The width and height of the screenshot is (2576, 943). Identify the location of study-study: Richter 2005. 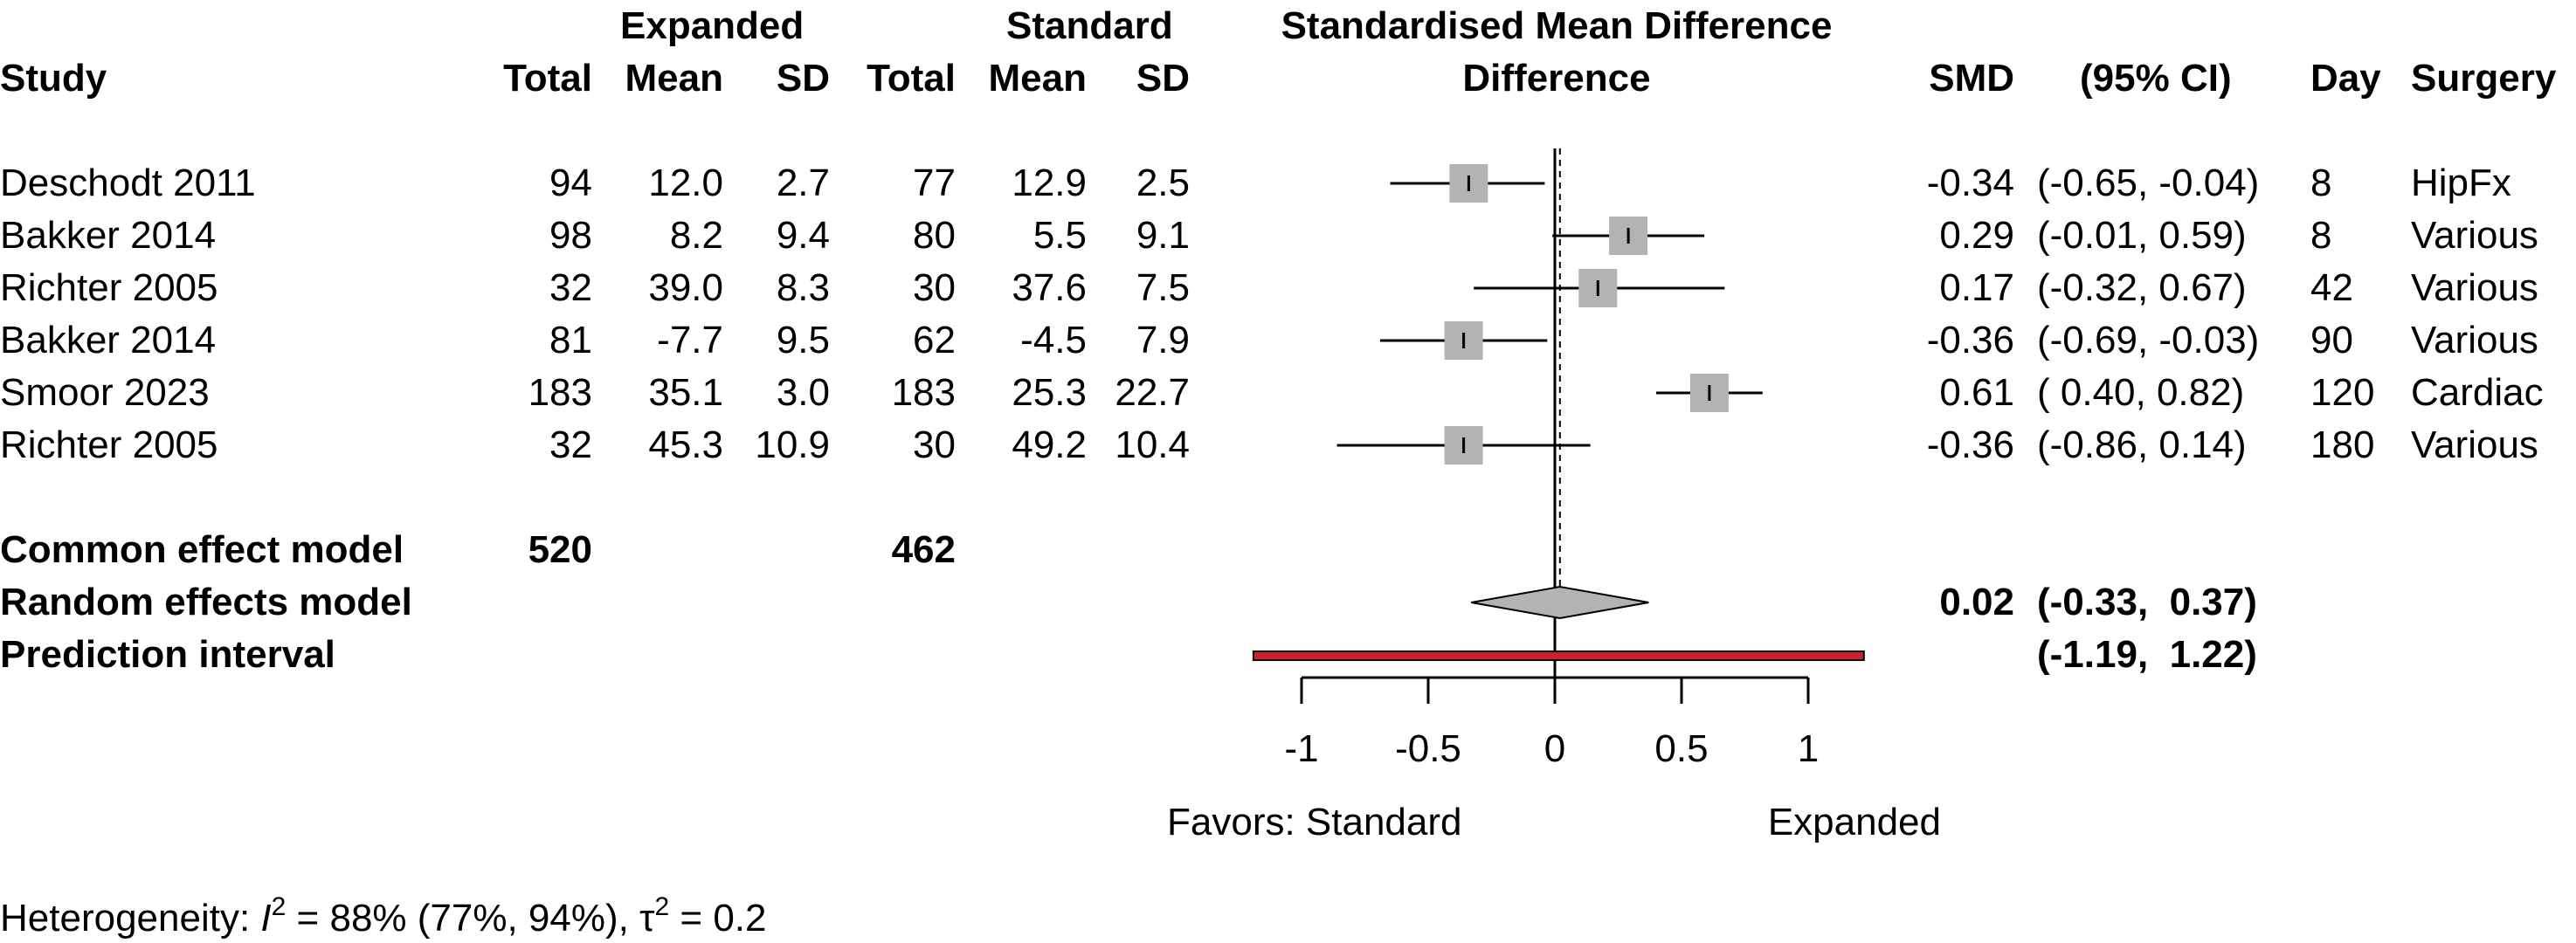
(109, 287).